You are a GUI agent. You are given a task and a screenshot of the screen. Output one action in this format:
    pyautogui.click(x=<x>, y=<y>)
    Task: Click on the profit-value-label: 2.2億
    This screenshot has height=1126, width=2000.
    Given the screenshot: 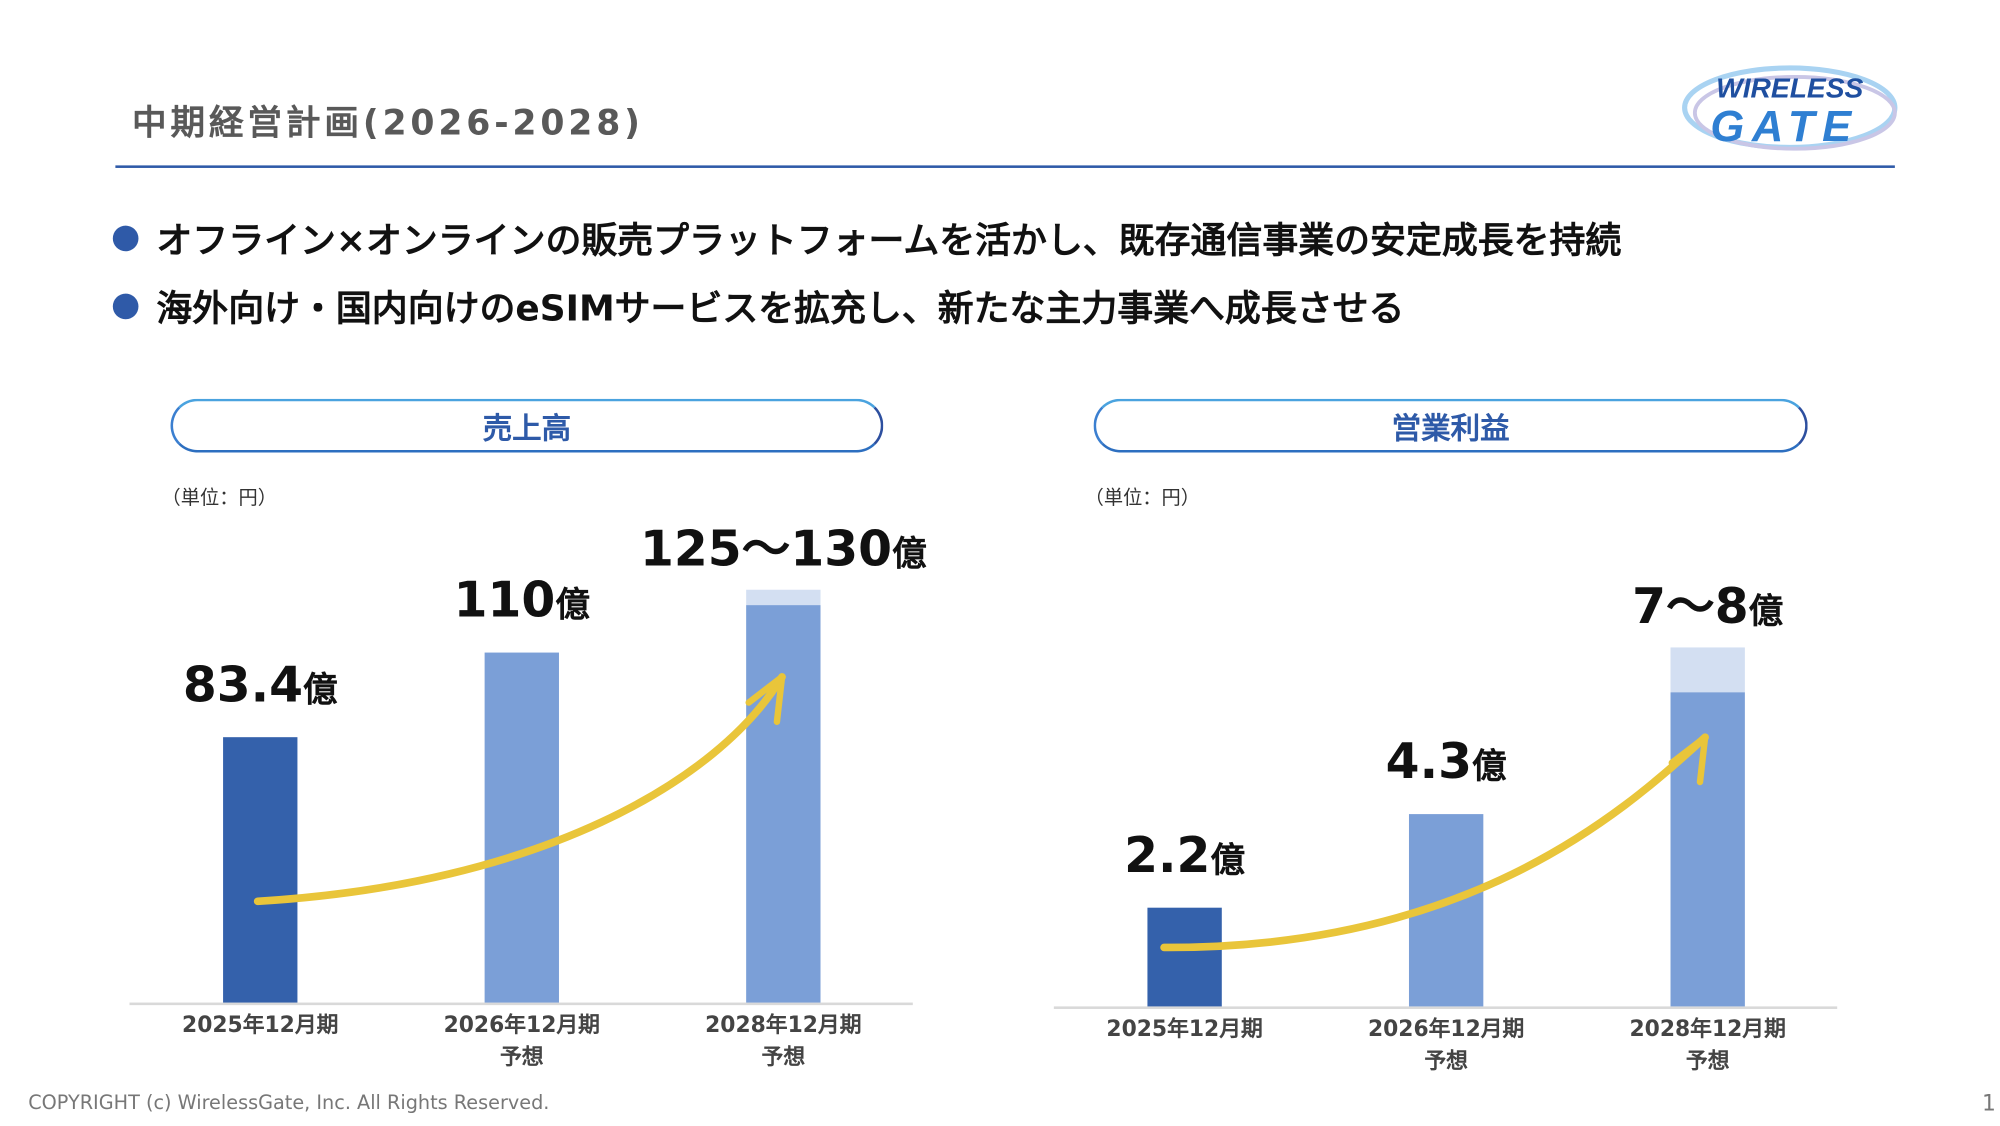 What is the action you would take?
    pyautogui.click(x=1184, y=855)
    